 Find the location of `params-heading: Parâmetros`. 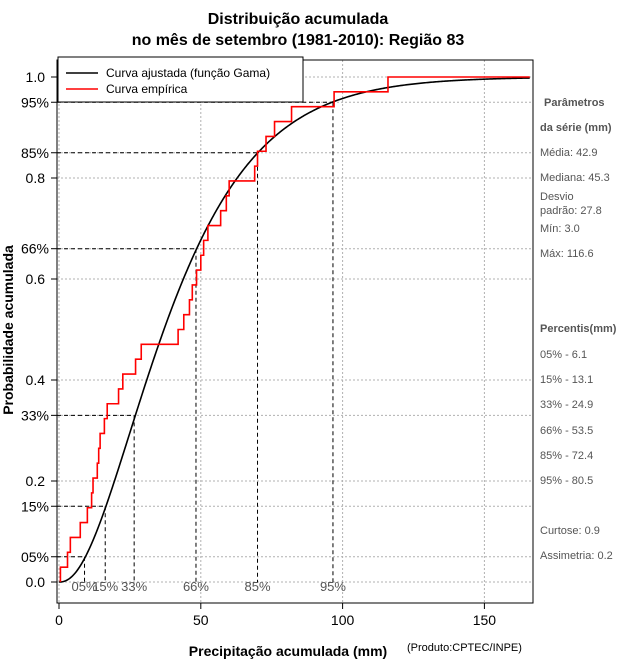

params-heading: Parâmetros is located at coordinates (574, 103).